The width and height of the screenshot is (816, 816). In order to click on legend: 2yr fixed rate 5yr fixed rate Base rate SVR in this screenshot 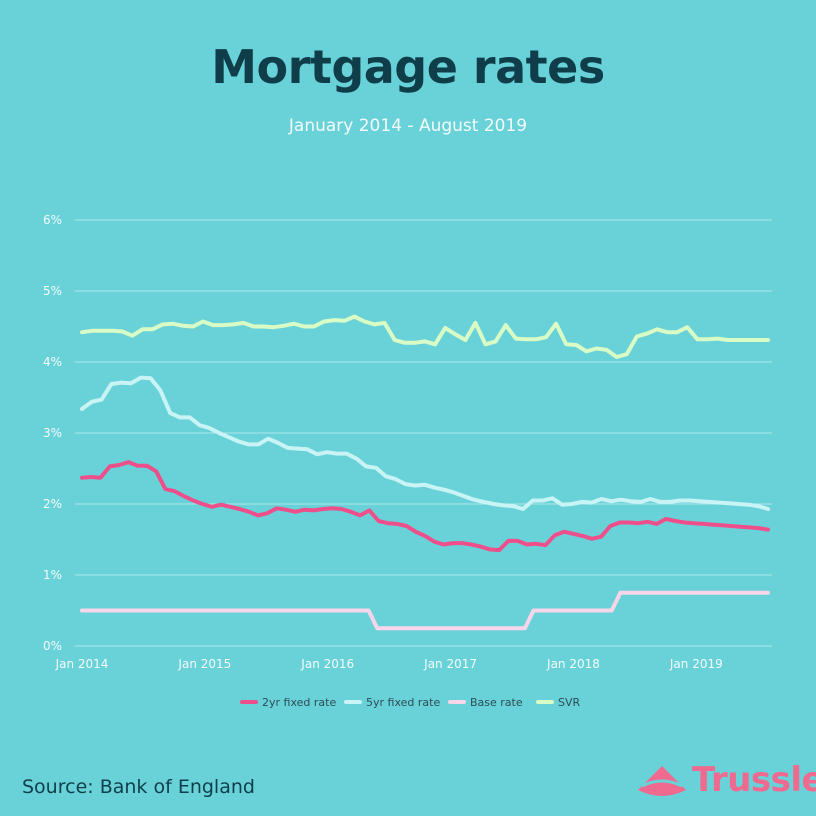, I will do `click(410, 702)`.